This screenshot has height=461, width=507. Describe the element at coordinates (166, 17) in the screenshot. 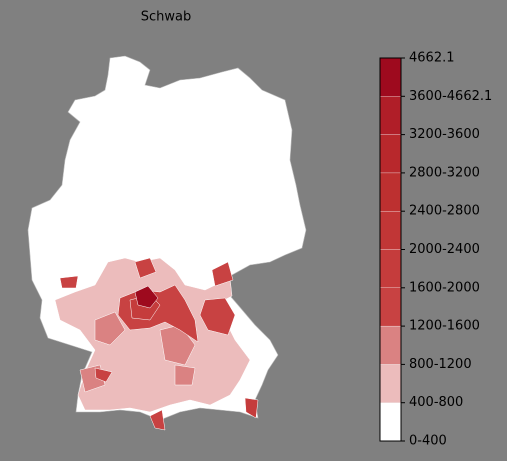

I see `map-title: Schwab` at that location.